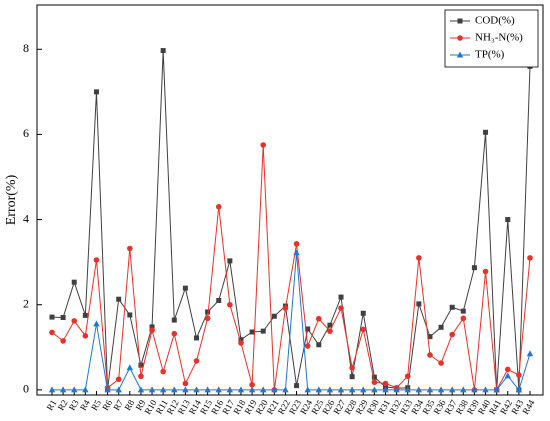  Describe the element at coordinates (85, 405) in the screenshot. I see `x-tick-label: R4` at that location.